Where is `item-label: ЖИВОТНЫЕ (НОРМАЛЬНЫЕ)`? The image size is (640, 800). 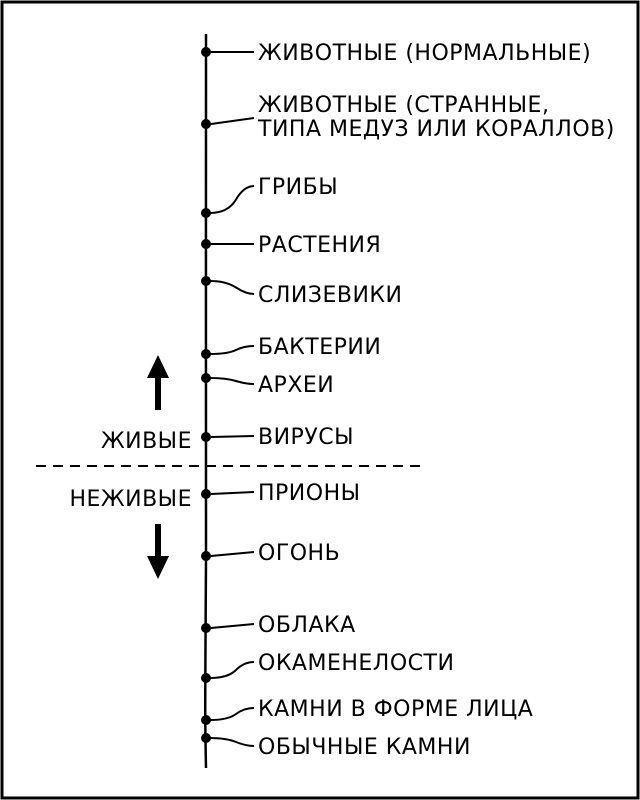
item-label: ЖИВОТНЫЕ (НОРМАЛЬНЫЕ) is located at coordinates (424, 53).